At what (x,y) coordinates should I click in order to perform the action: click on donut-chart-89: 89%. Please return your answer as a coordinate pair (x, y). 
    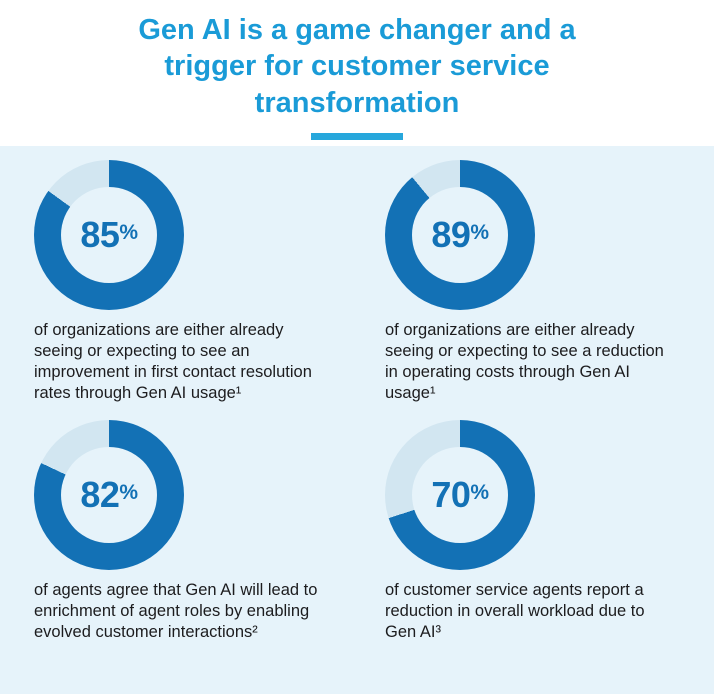
    Looking at the image, I should click on (460, 234).